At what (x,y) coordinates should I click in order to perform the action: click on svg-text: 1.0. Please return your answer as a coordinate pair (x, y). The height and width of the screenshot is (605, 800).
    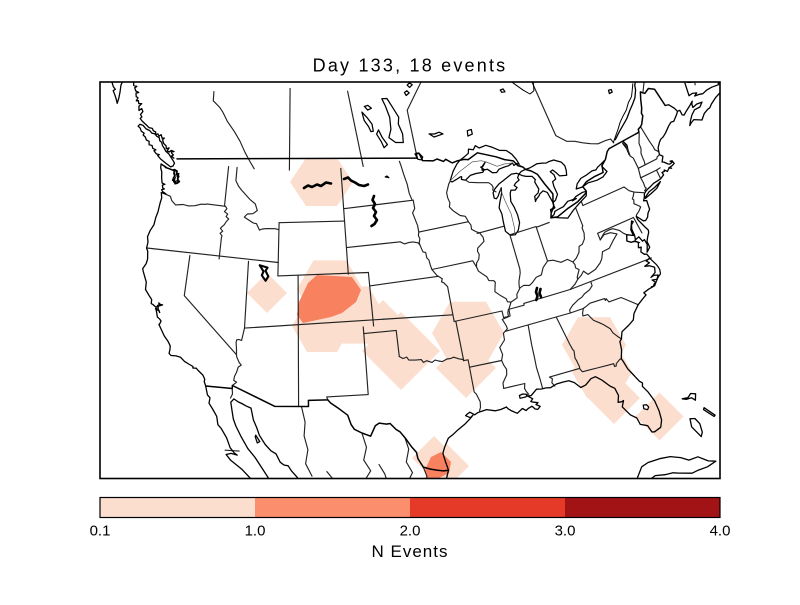
    Looking at the image, I should click on (255, 531).